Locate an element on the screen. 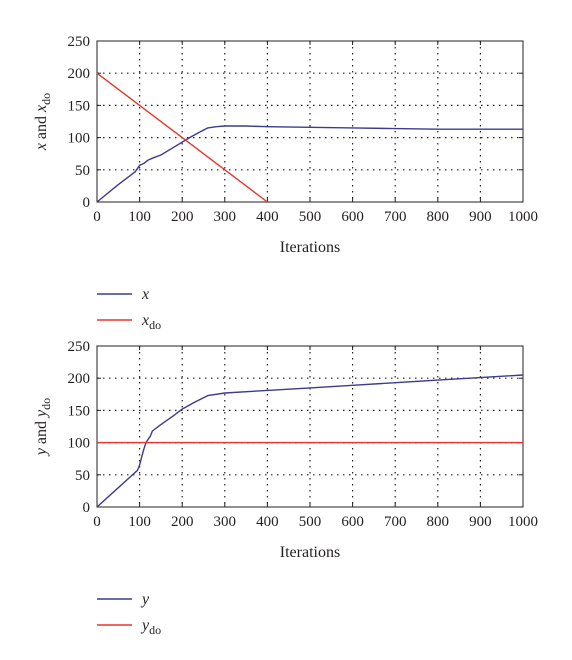 This screenshot has width=572, height=660. y-axis-label: y and ydo is located at coordinates (43, 427).